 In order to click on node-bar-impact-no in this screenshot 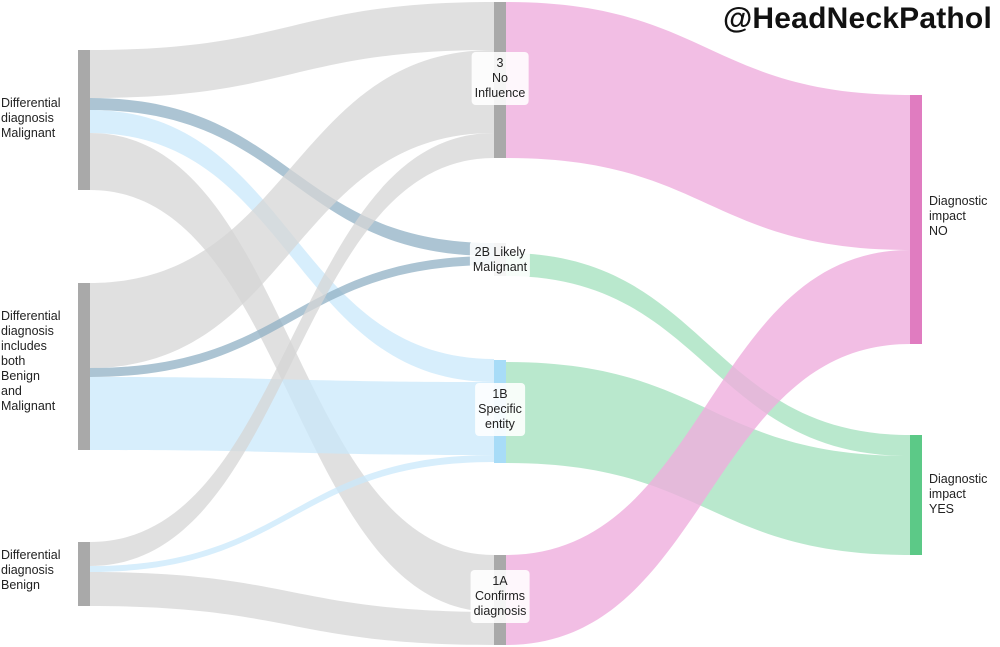, I will do `click(916, 219)`.